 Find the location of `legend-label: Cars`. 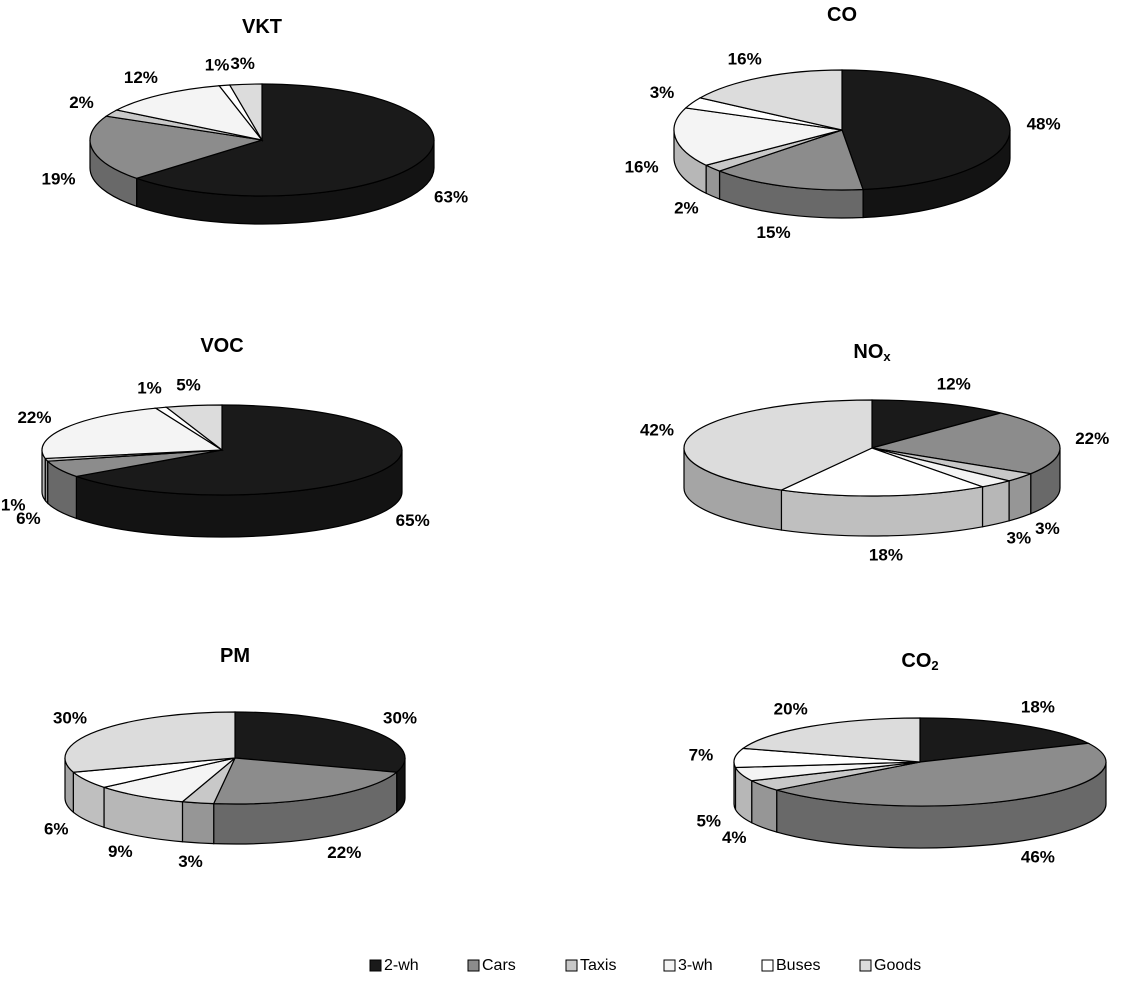

legend-label: Cars is located at coordinates (499, 965).